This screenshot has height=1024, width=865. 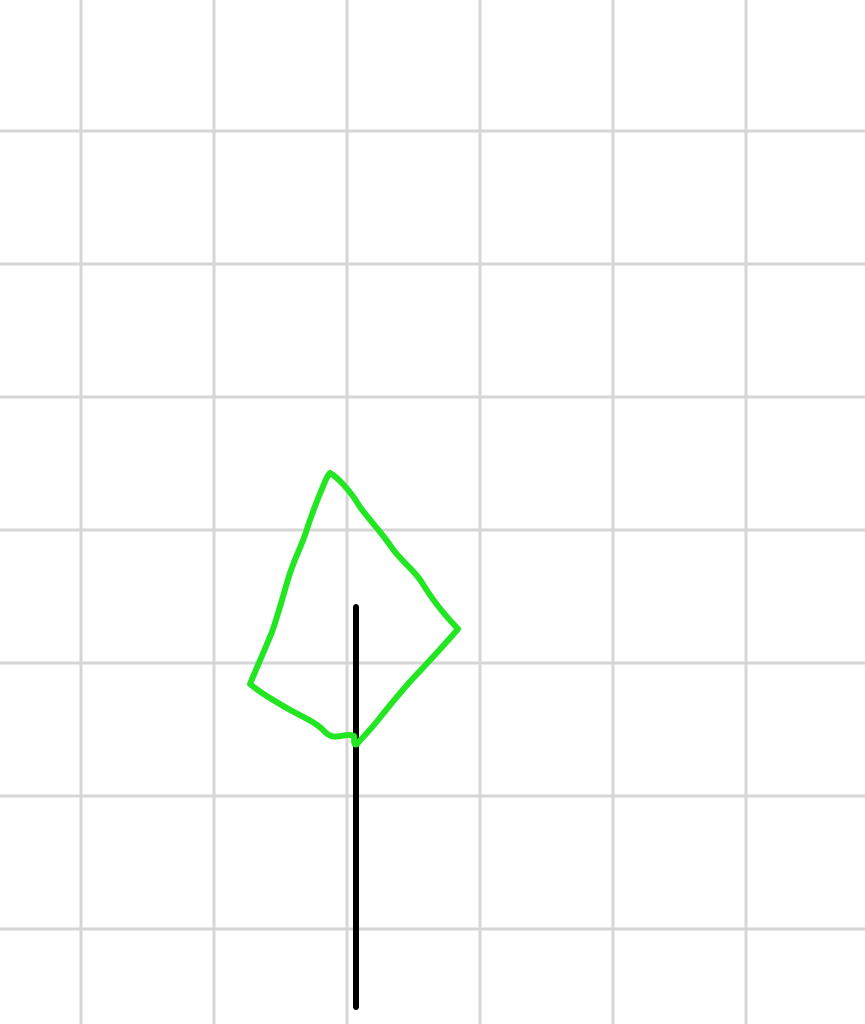 What do you see at coordinates (354, 609) in the screenshot?
I see `freehand-shape` at bounding box center [354, 609].